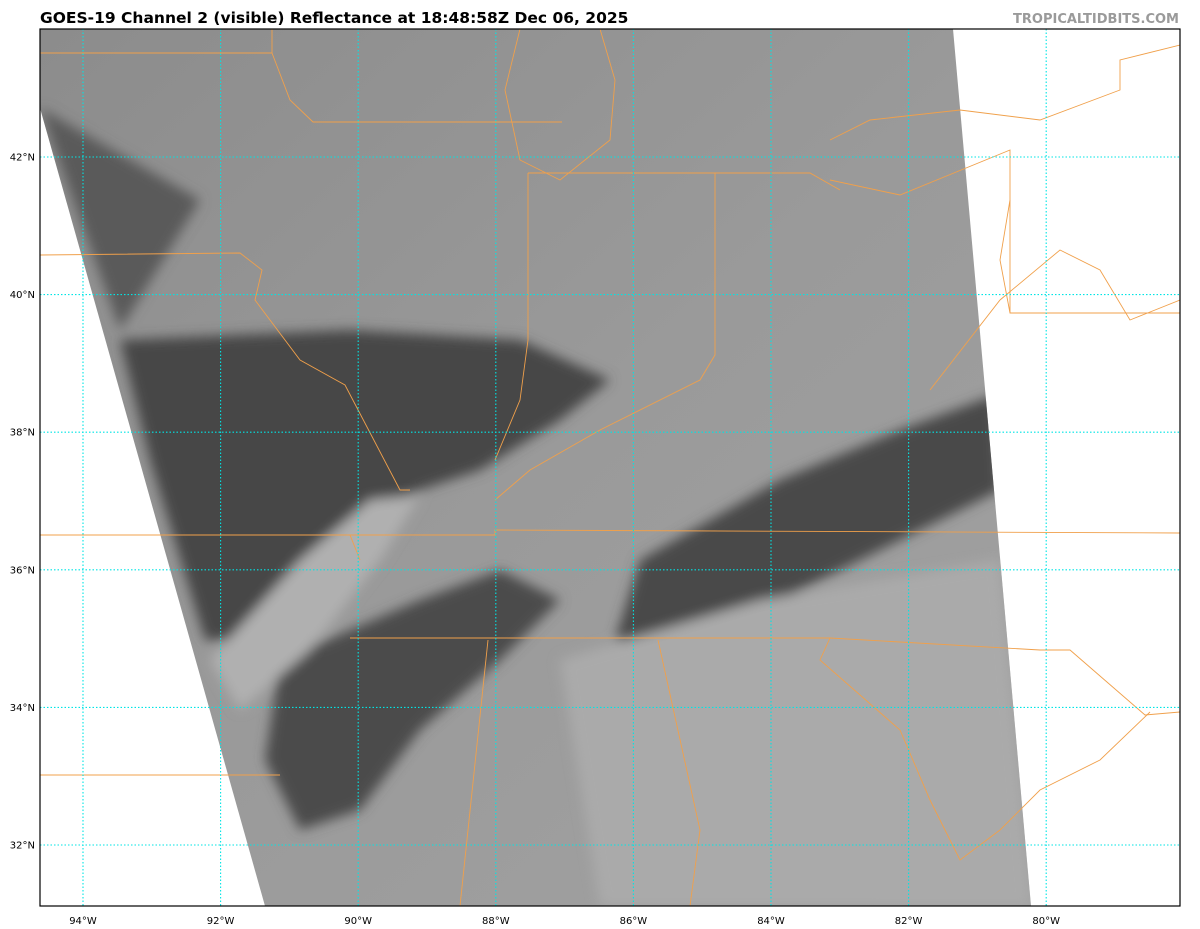  I want to click on latitude-label: 36°N, so click(22, 570).